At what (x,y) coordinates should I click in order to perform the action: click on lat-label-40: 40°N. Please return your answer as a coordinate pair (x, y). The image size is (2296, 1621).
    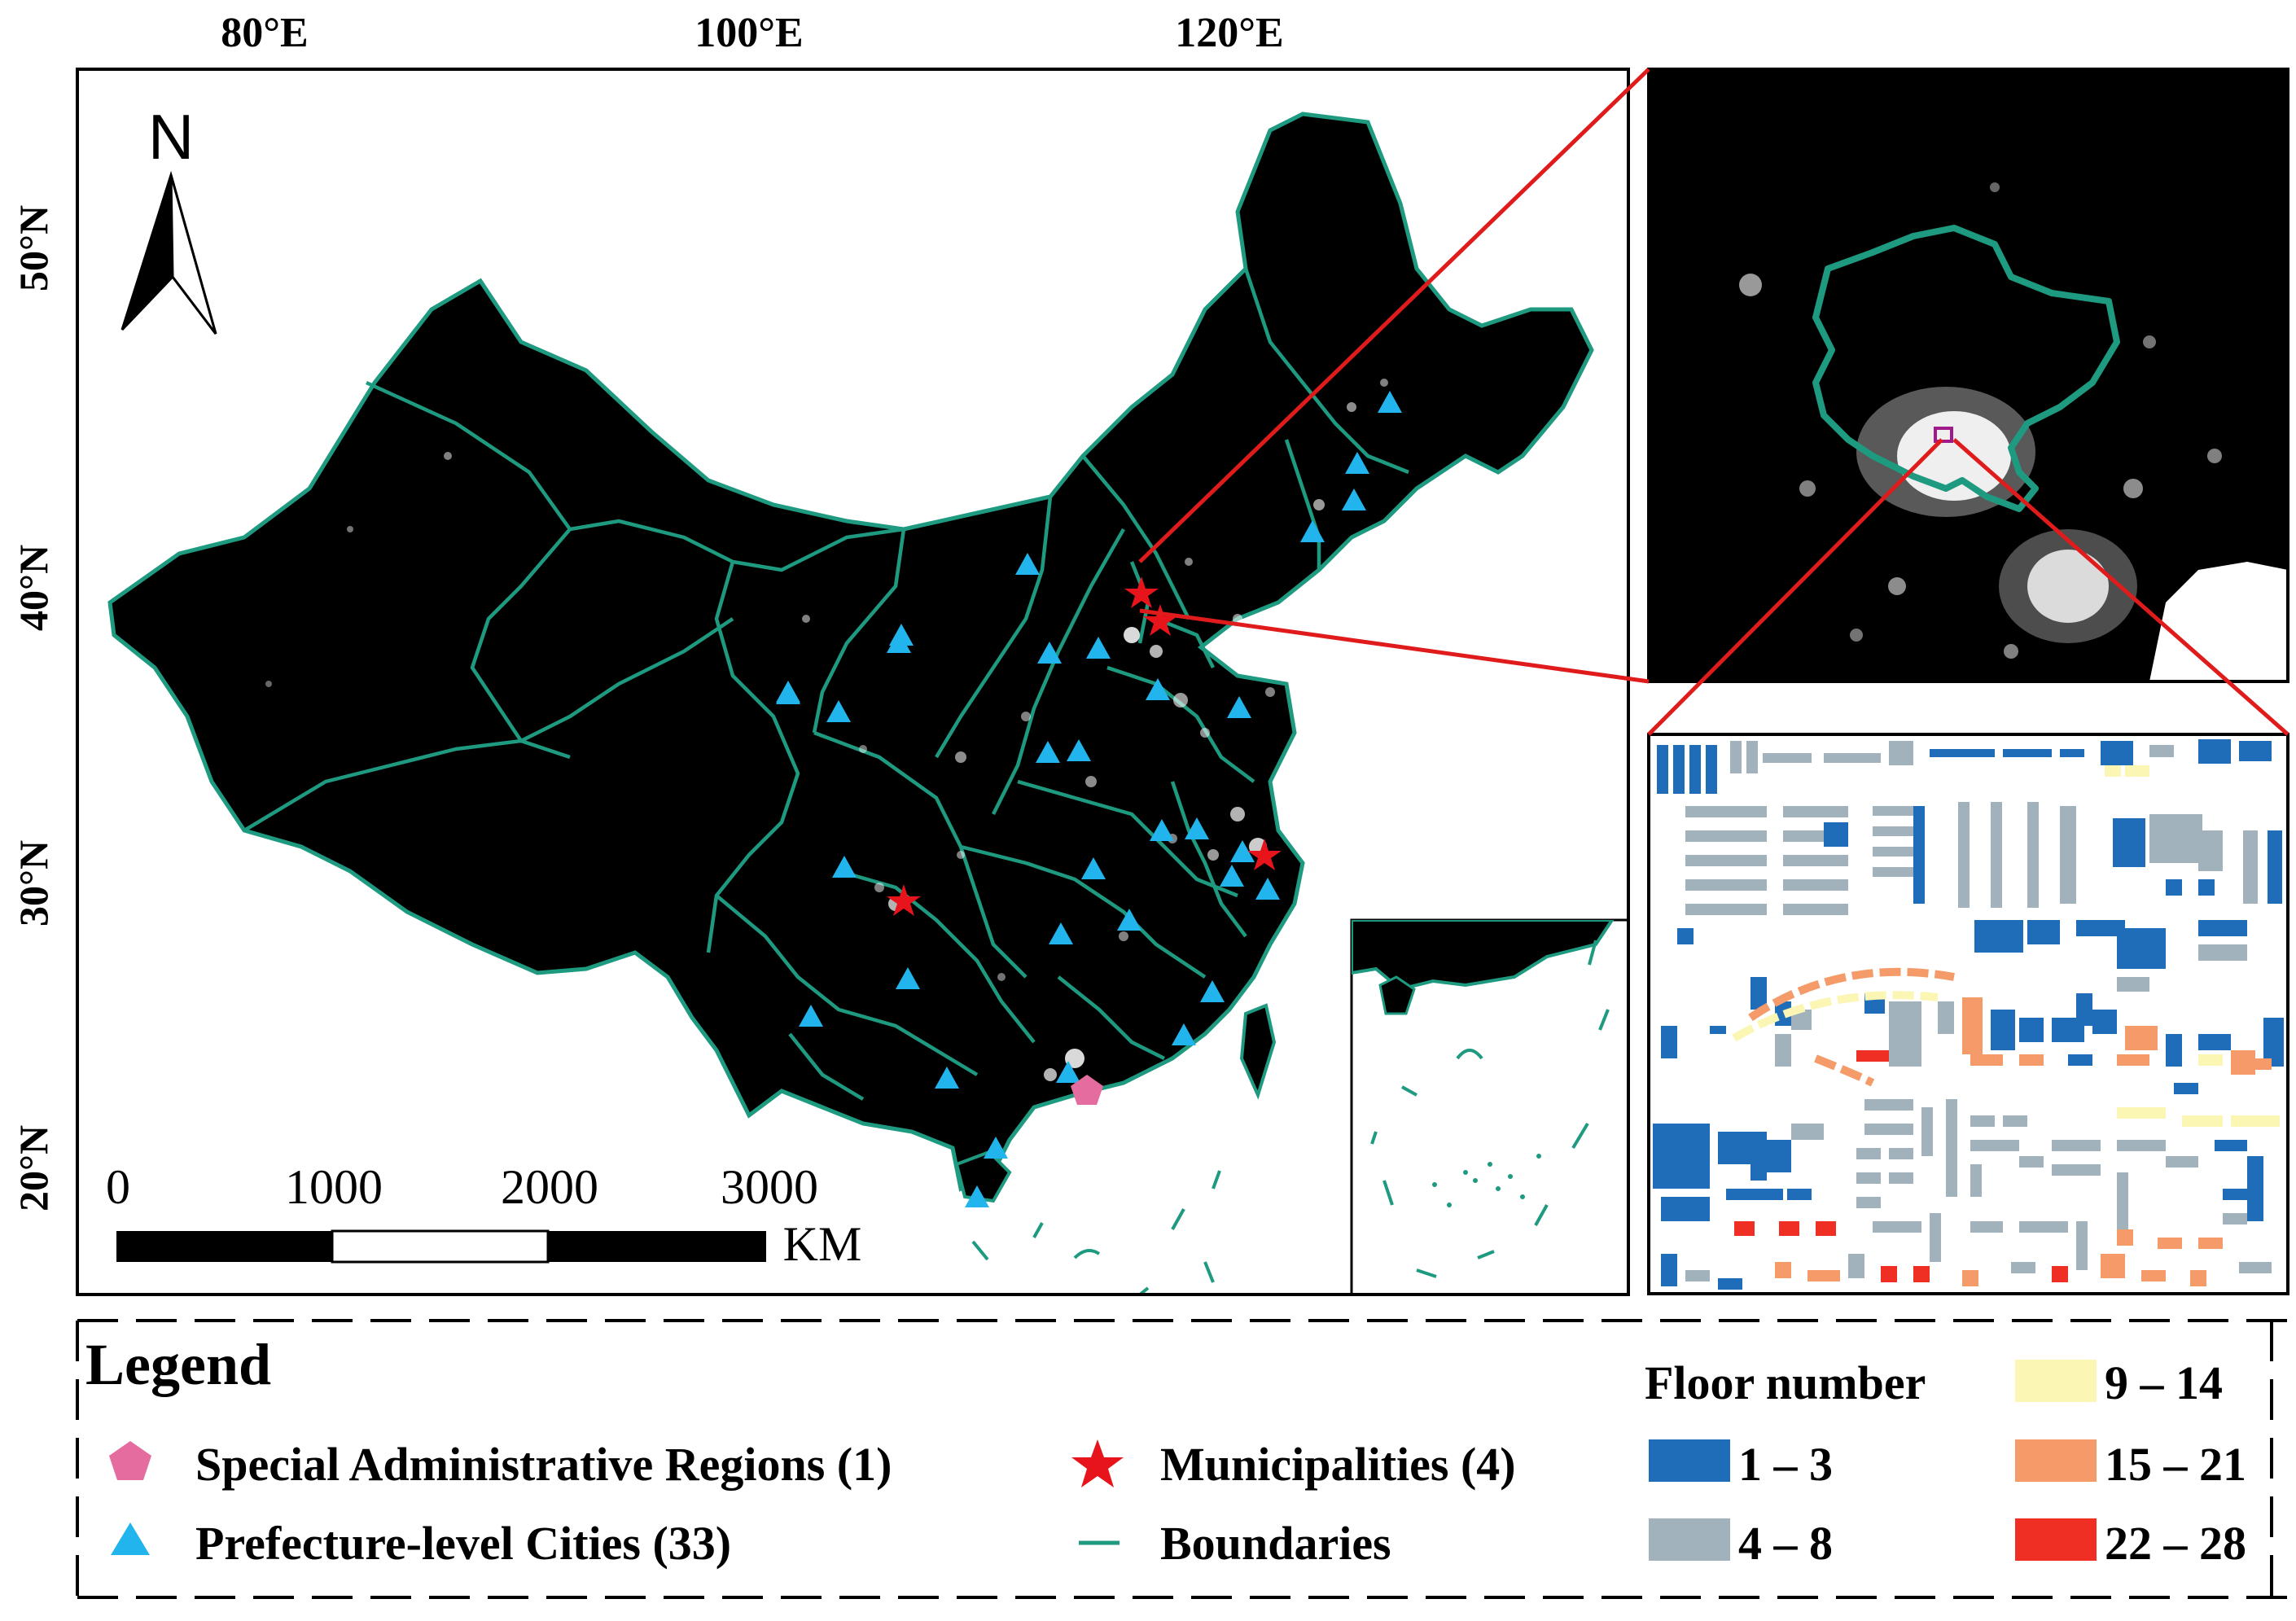
    Looking at the image, I should click on (33, 588).